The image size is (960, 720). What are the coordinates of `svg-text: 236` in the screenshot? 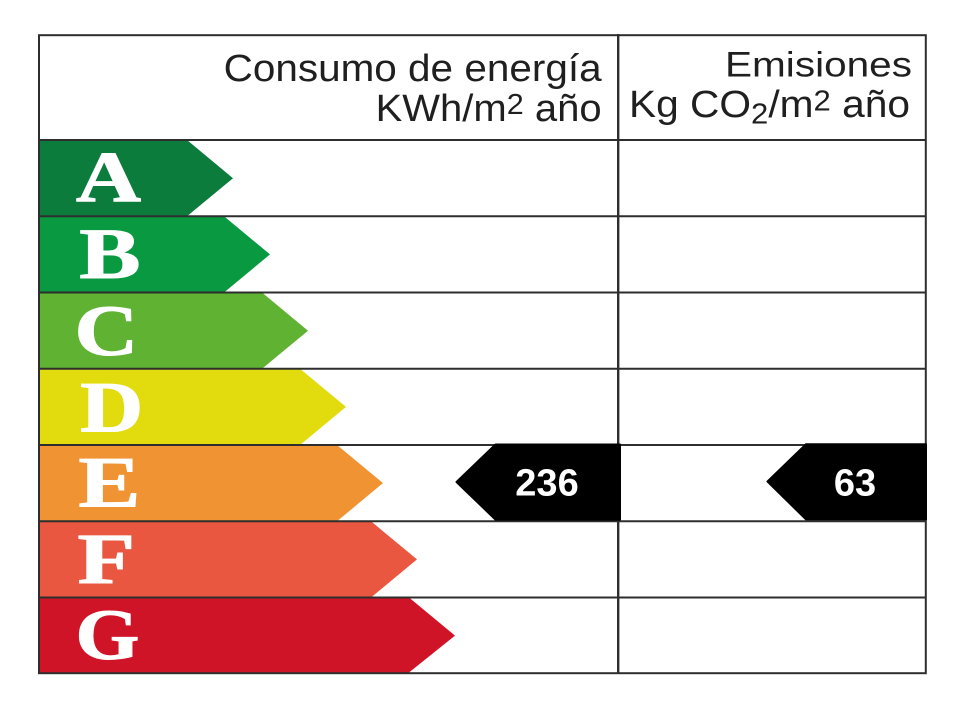 It's located at (546, 484).